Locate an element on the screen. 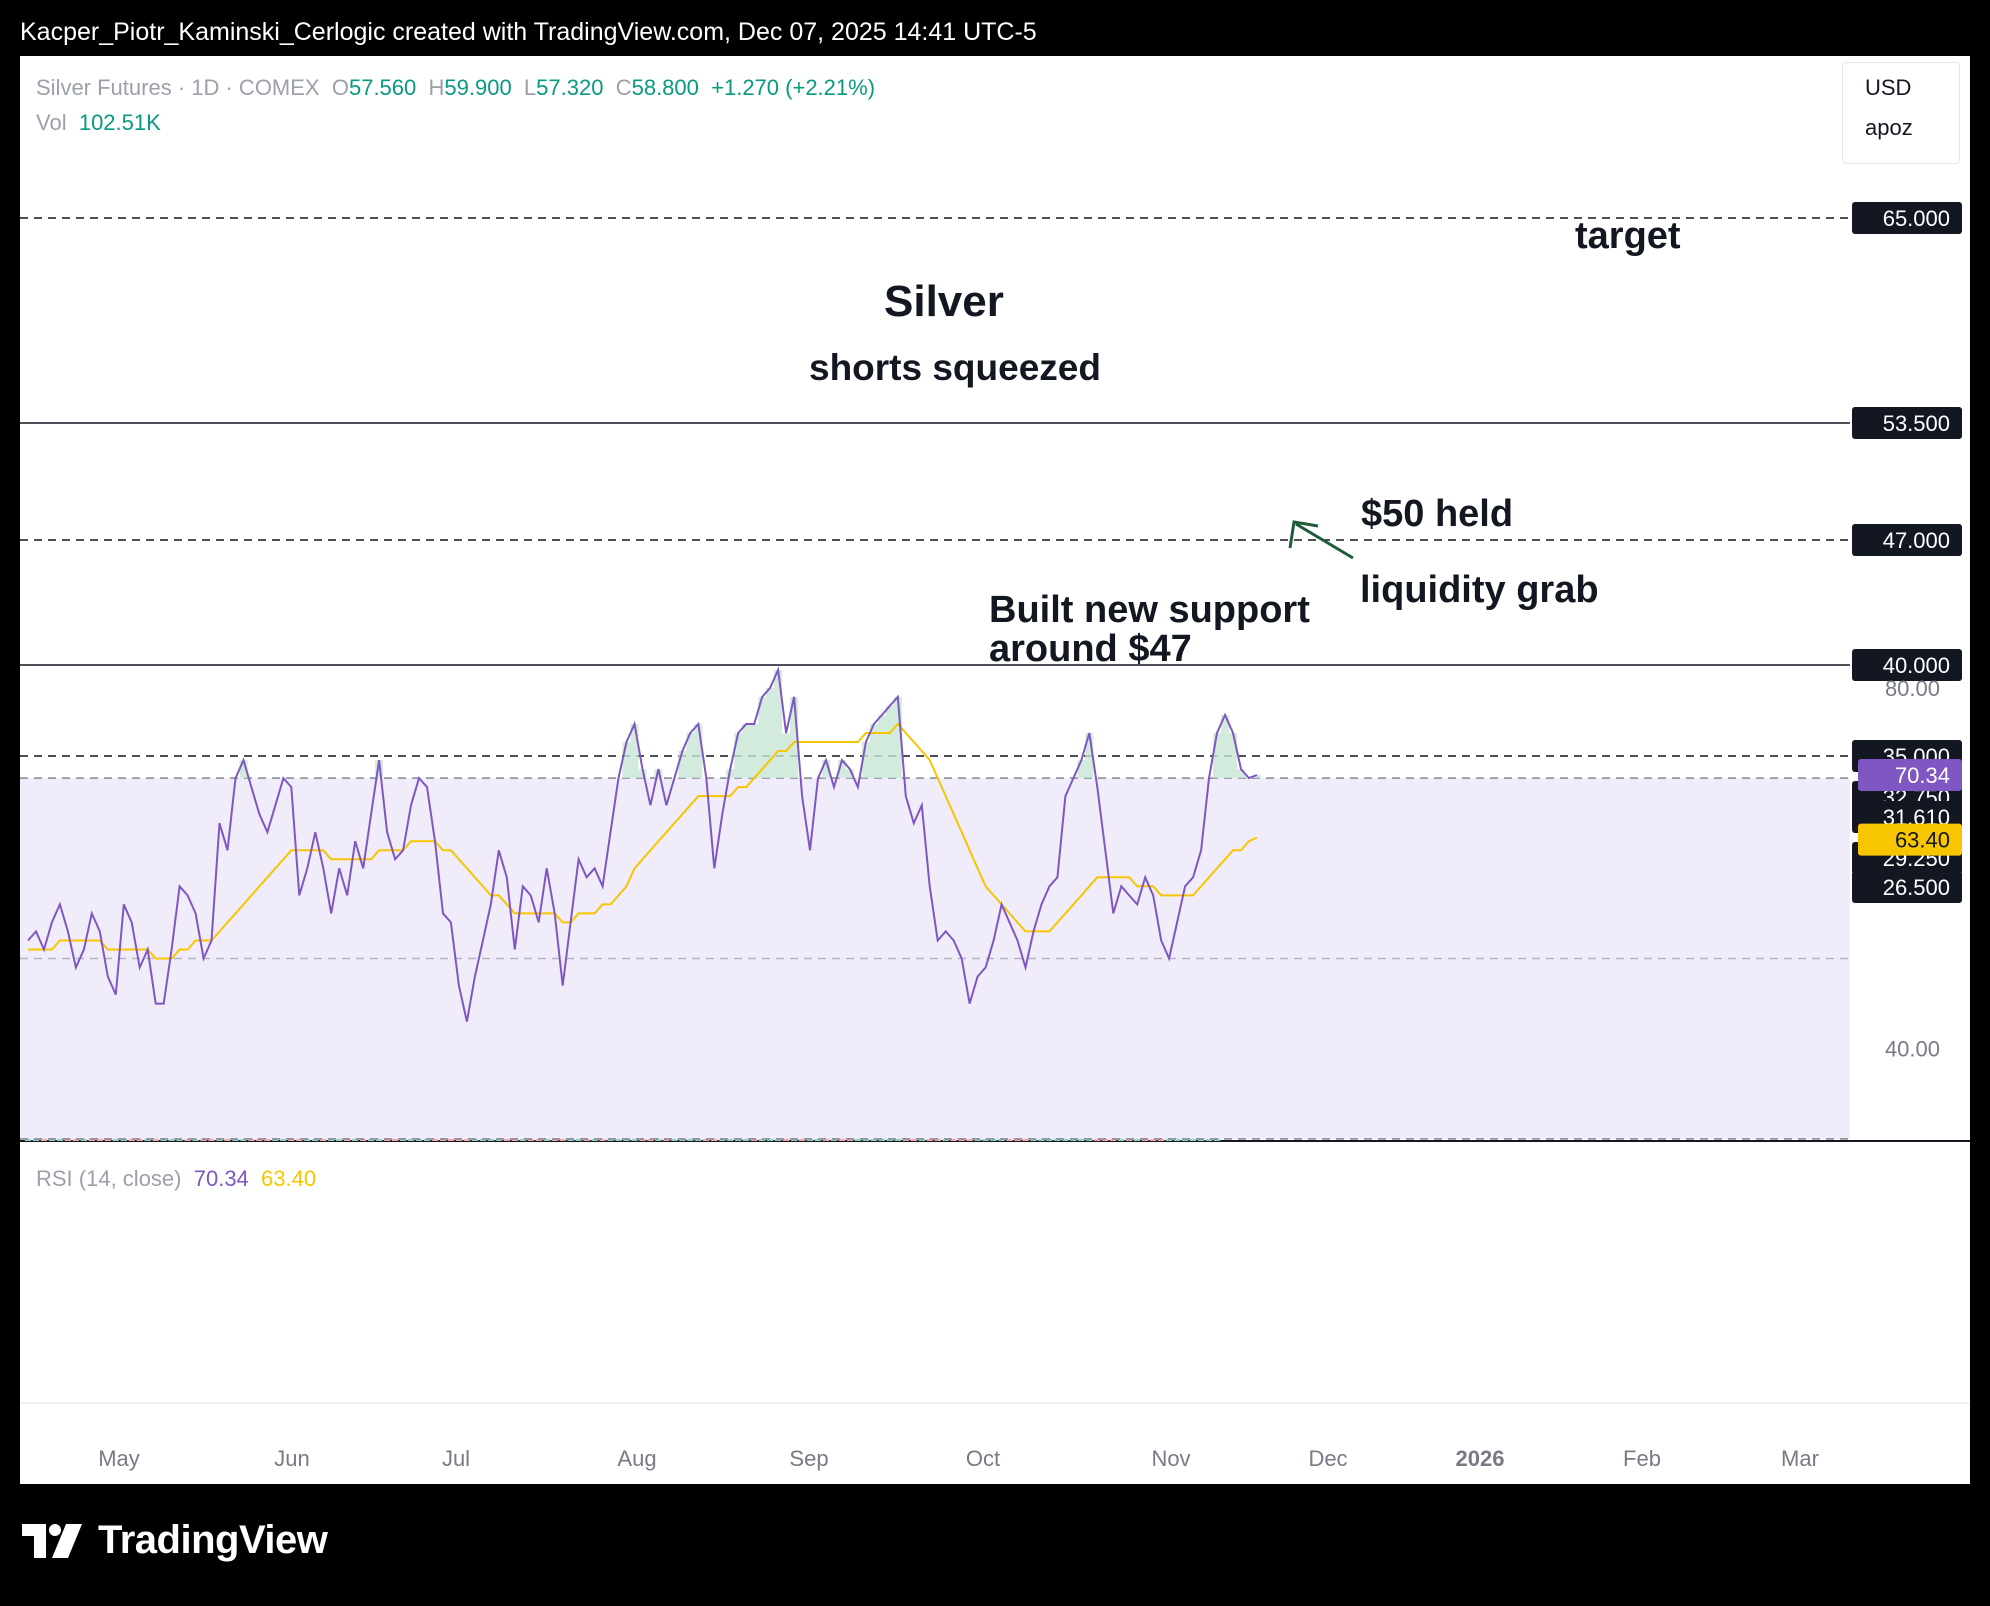  scale-mode-label: apoz is located at coordinates (1889, 127).